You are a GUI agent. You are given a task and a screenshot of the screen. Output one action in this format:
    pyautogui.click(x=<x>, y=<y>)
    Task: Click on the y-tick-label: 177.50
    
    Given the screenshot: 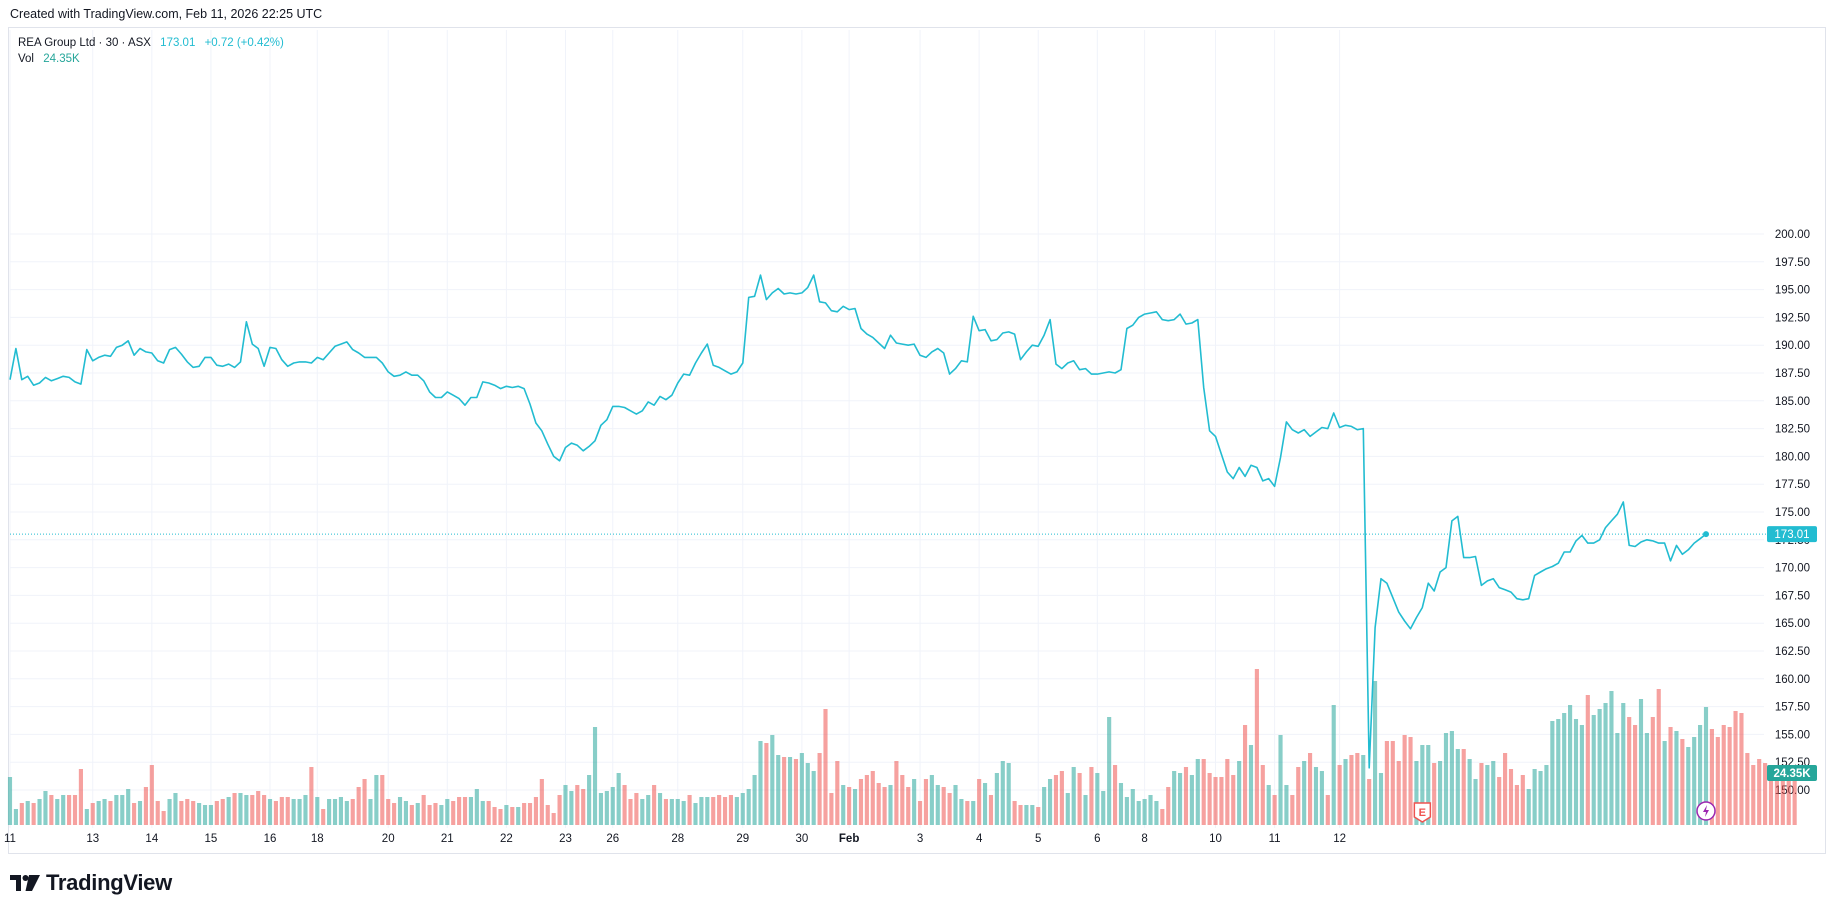 What is the action you would take?
    pyautogui.click(x=1792, y=485)
    